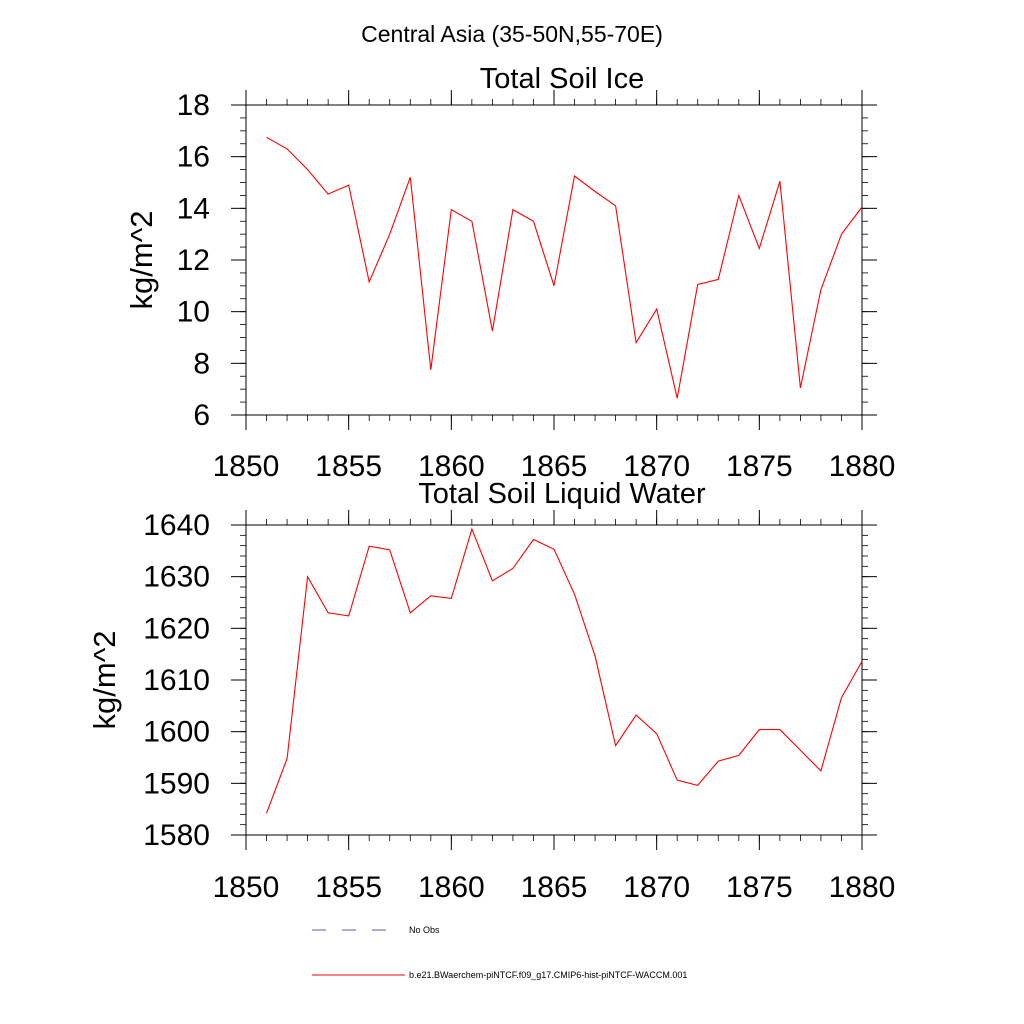 Image resolution: width=1024 pixels, height=1024 pixels. What do you see at coordinates (201, 415) in the screenshot?
I see `y-tick-label: 6` at bounding box center [201, 415].